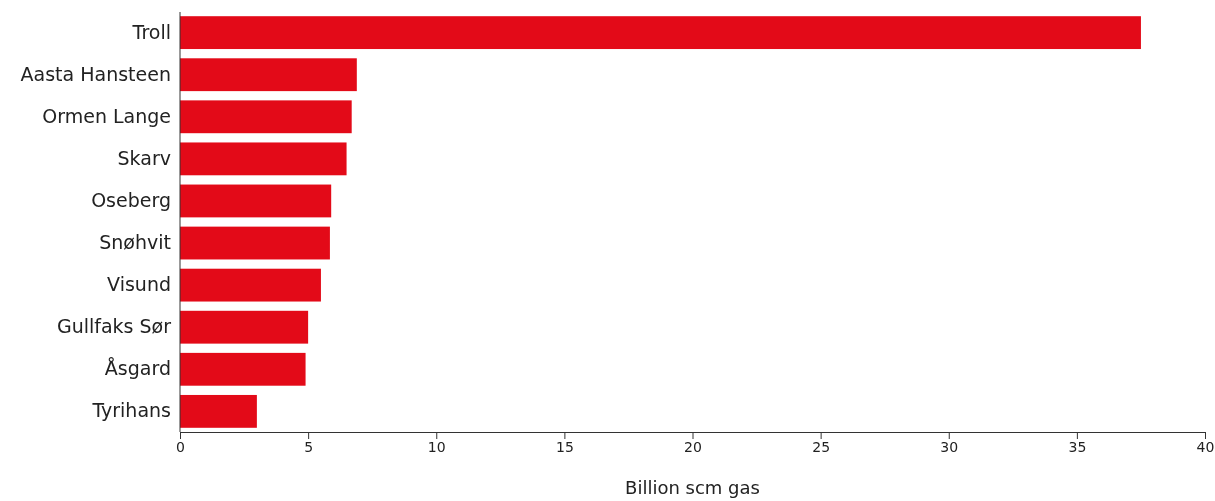  Describe the element at coordinates (1205, 446) in the screenshot. I see `x-tick-label: 40` at that location.